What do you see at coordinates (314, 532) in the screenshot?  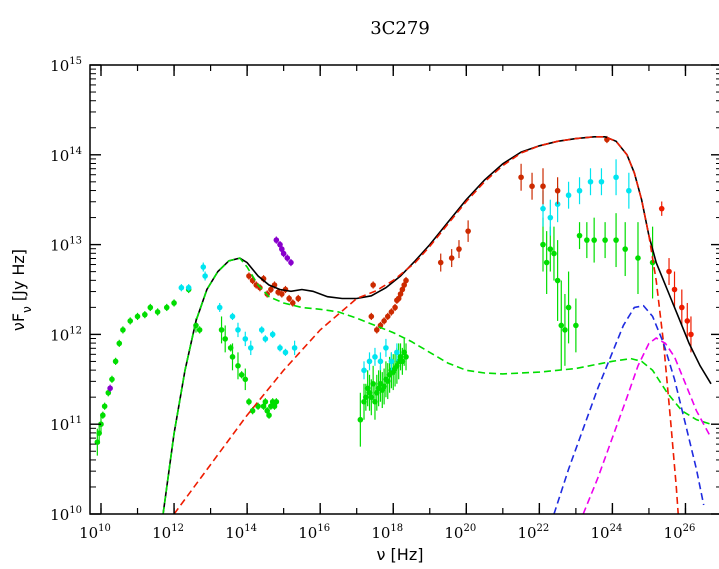 I see `x-tick-label: 1016` at bounding box center [314, 532].